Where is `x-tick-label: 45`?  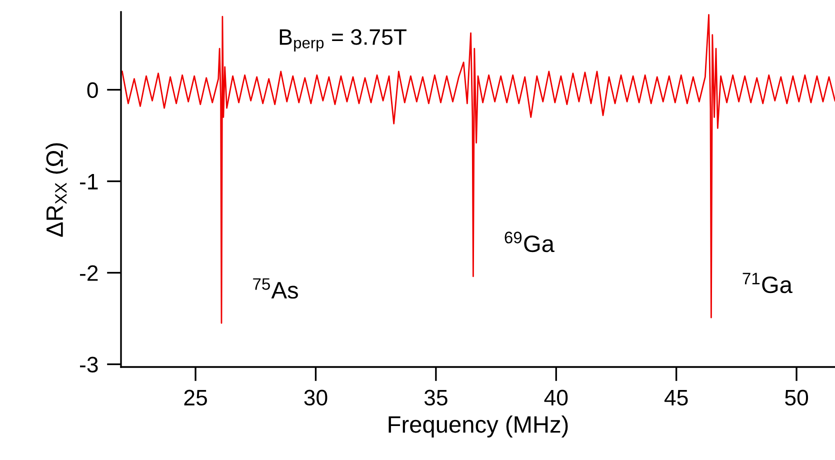
x-tick-label: 45 is located at coordinates (676, 398).